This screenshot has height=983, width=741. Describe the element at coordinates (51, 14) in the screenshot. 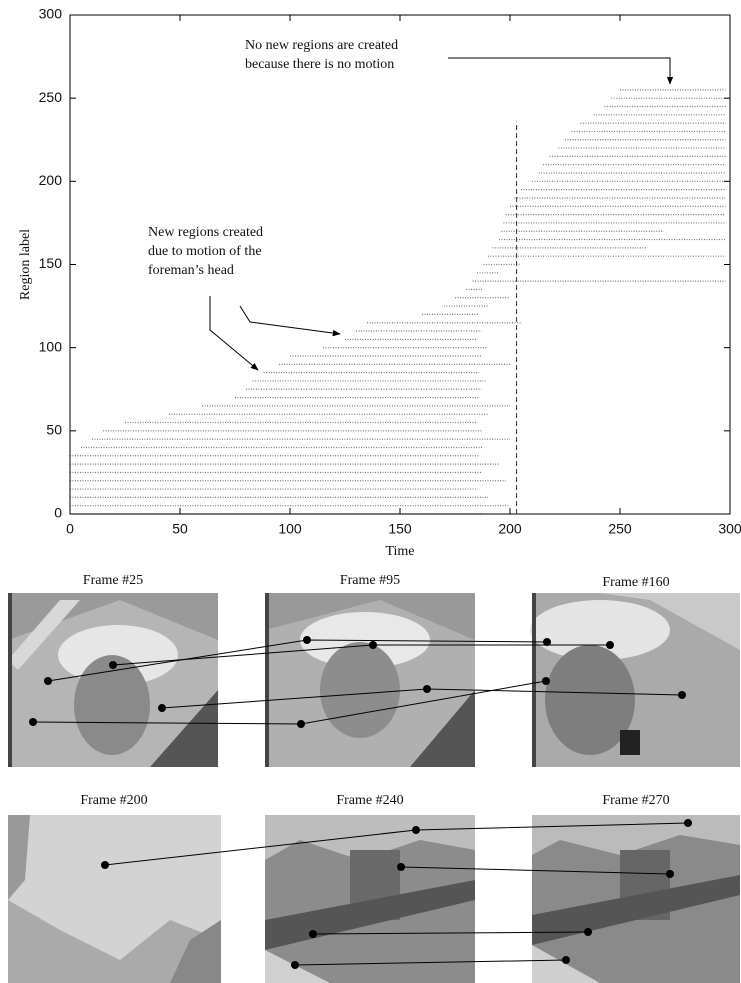

I see `y-tick-label: 300` at that location.